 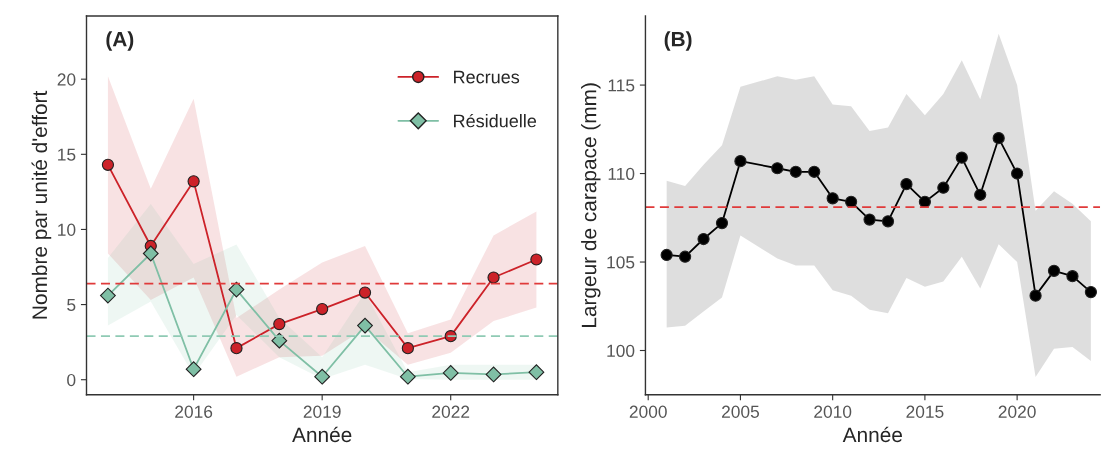 What do you see at coordinates (648, 411) in the screenshot?
I see `x-tick-label: 2000` at bounding box center [648, 411].